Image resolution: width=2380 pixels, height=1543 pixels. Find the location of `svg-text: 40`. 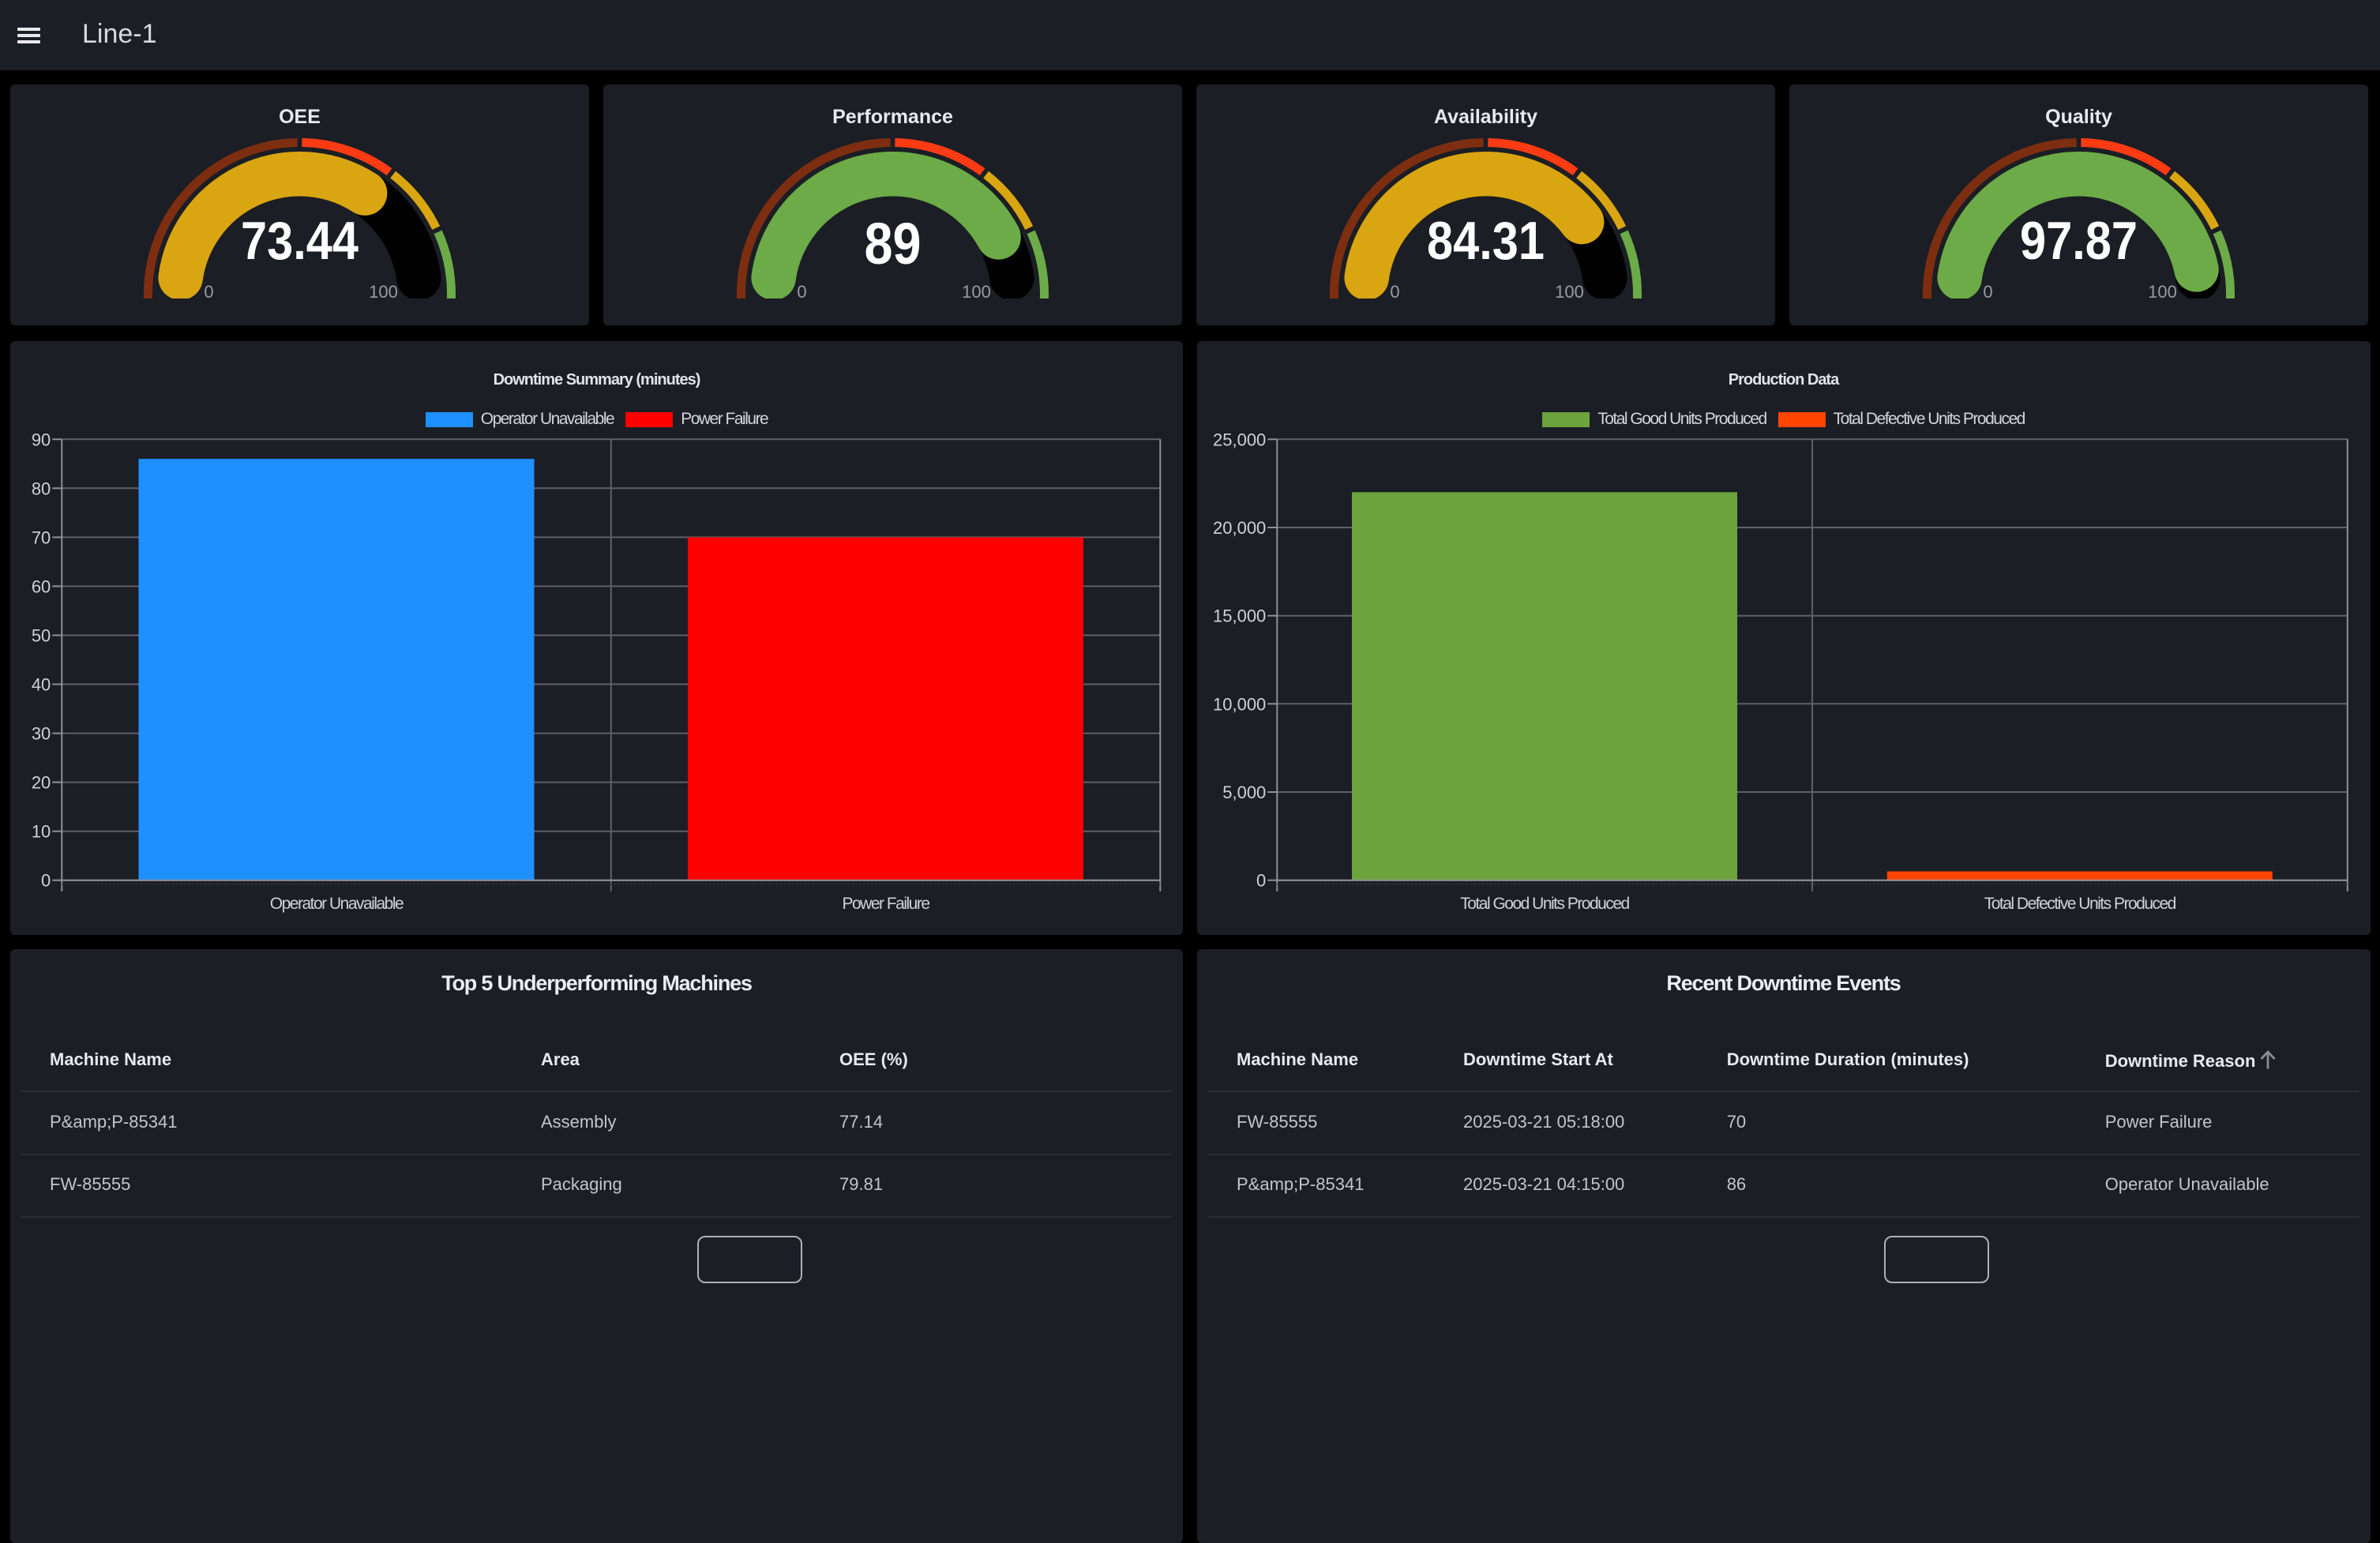

svg-text: 40 is located at coordinates (41, 685).